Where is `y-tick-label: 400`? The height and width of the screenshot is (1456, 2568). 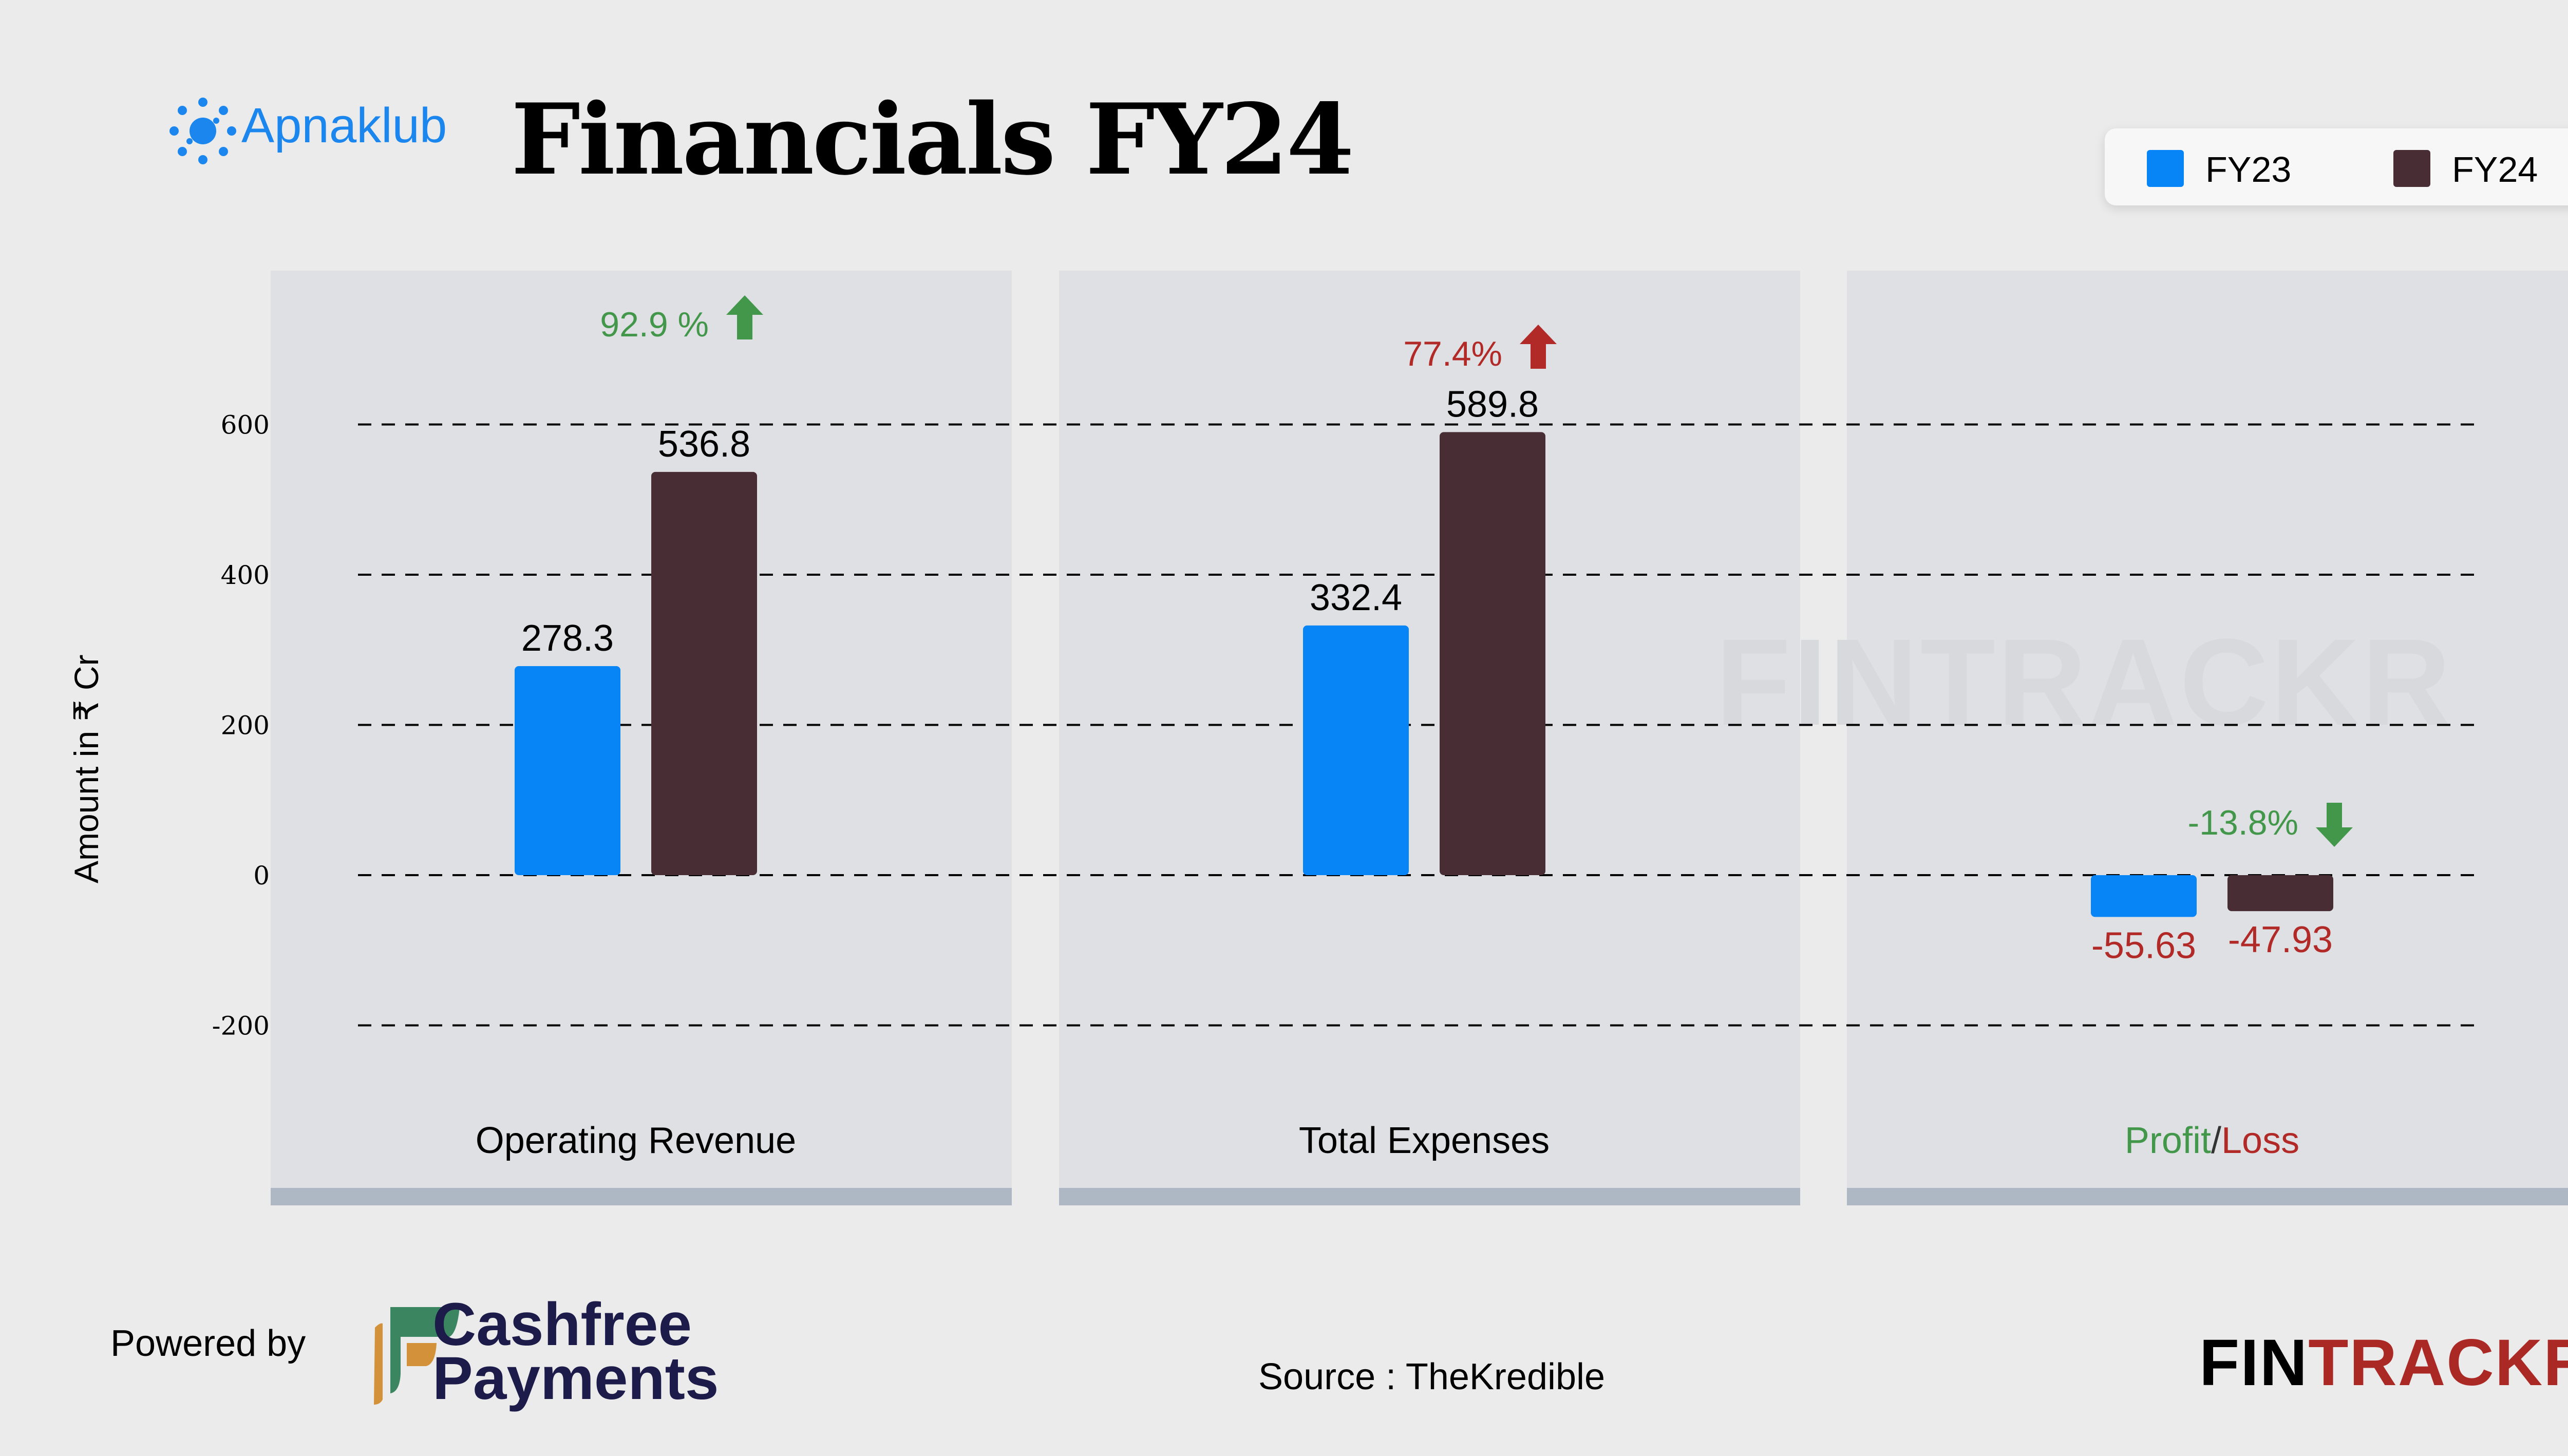
y-tick-label: 400 is located at coordinates (245, 575).